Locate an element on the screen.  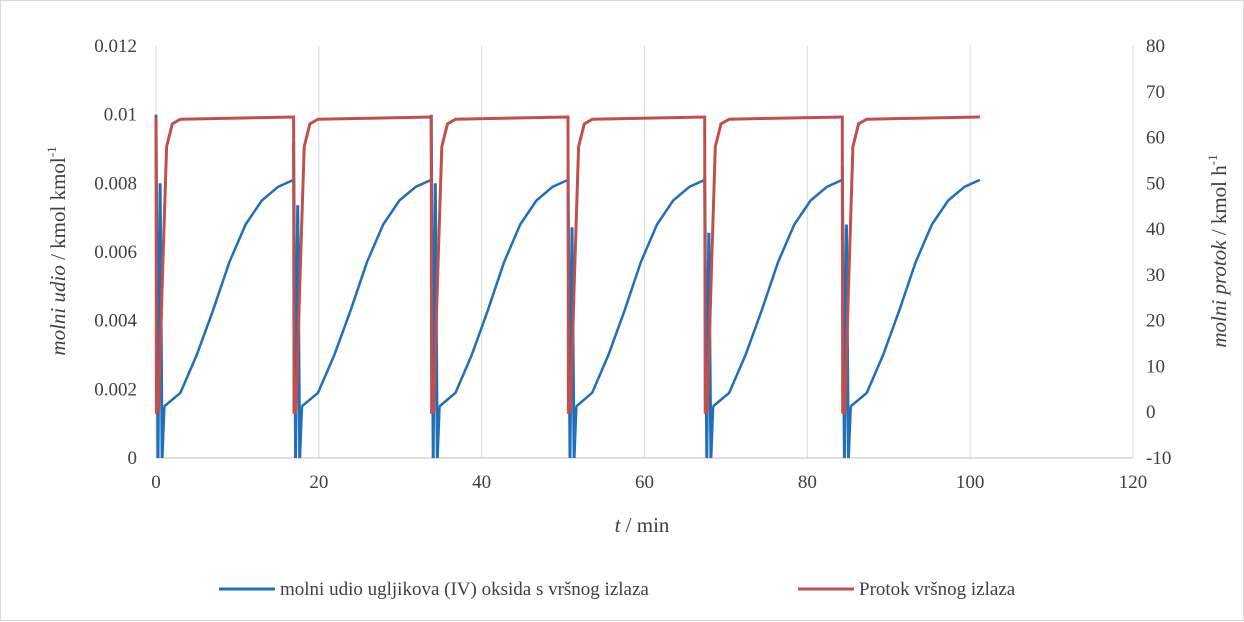
y-right-tick-label: -10 is located at coordinates (1158, 458).